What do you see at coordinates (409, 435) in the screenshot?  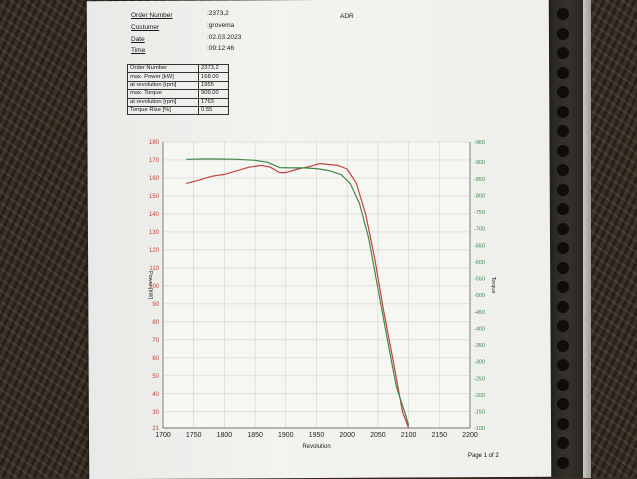 I see `x-tick-label: 2100` at bounding box center [409, 435].